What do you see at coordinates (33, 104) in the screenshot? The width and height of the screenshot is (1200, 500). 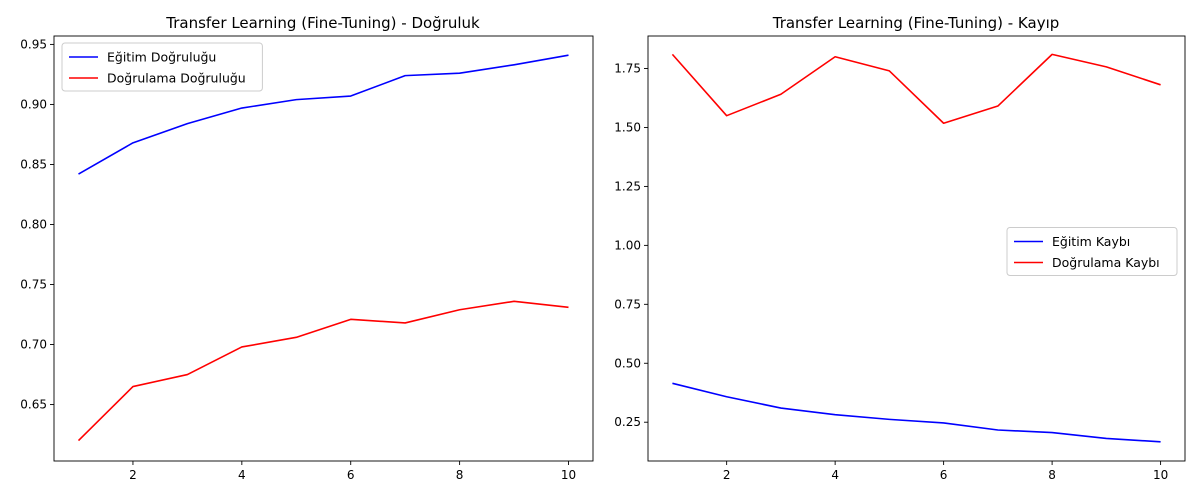 I see `y-tick-label: 0.90` at bounding box center [33, 104].